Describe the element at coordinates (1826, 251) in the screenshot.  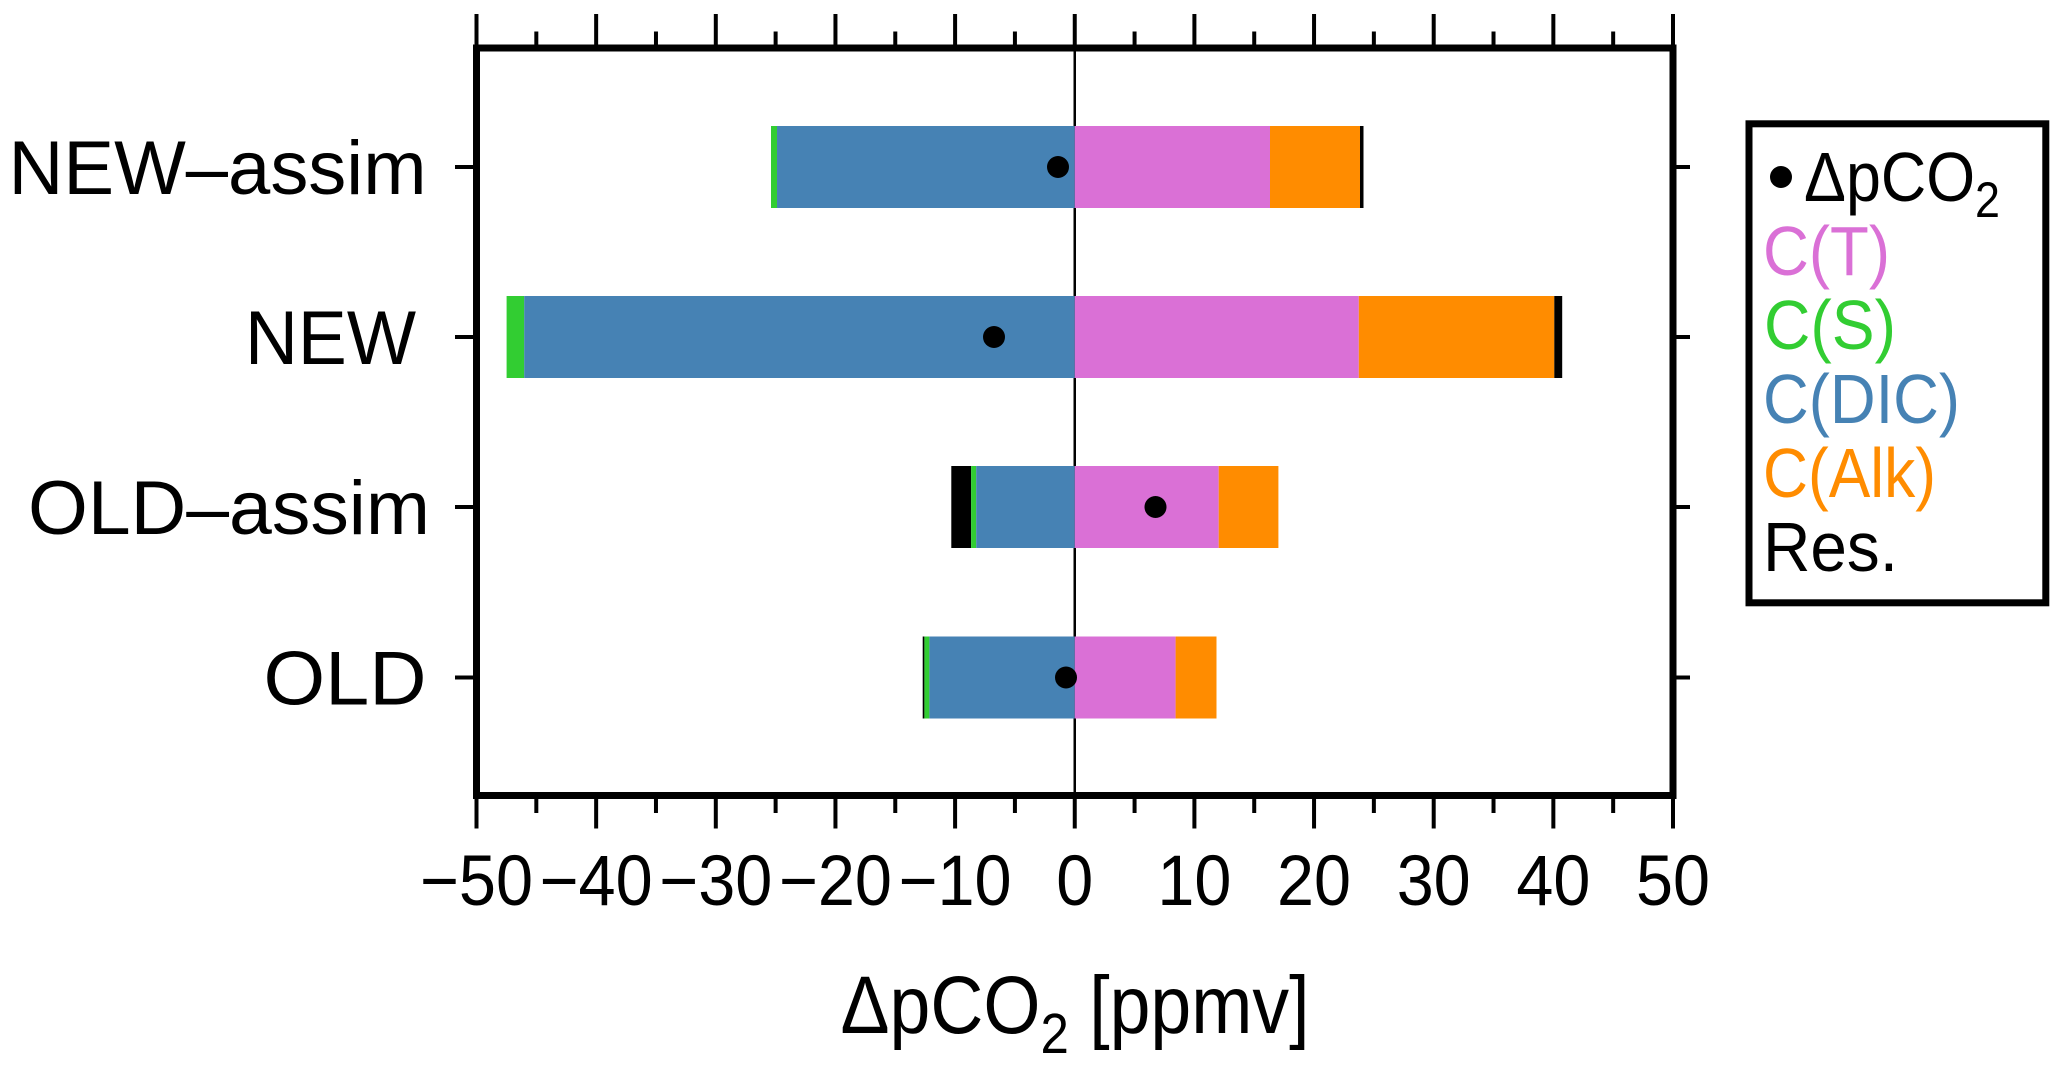
I see `svg-text: C(T)` at that location.